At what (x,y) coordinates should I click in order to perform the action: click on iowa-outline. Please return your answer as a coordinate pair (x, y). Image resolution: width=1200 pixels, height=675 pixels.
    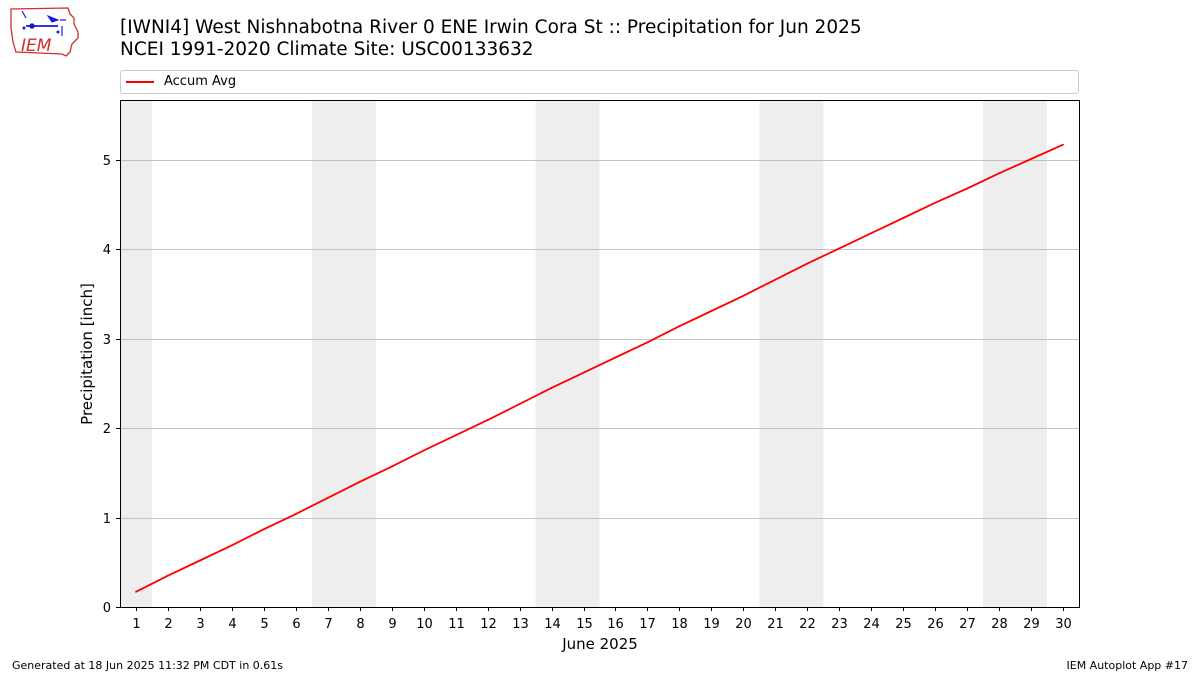
    Looking at the image, I should click on (44, 32).